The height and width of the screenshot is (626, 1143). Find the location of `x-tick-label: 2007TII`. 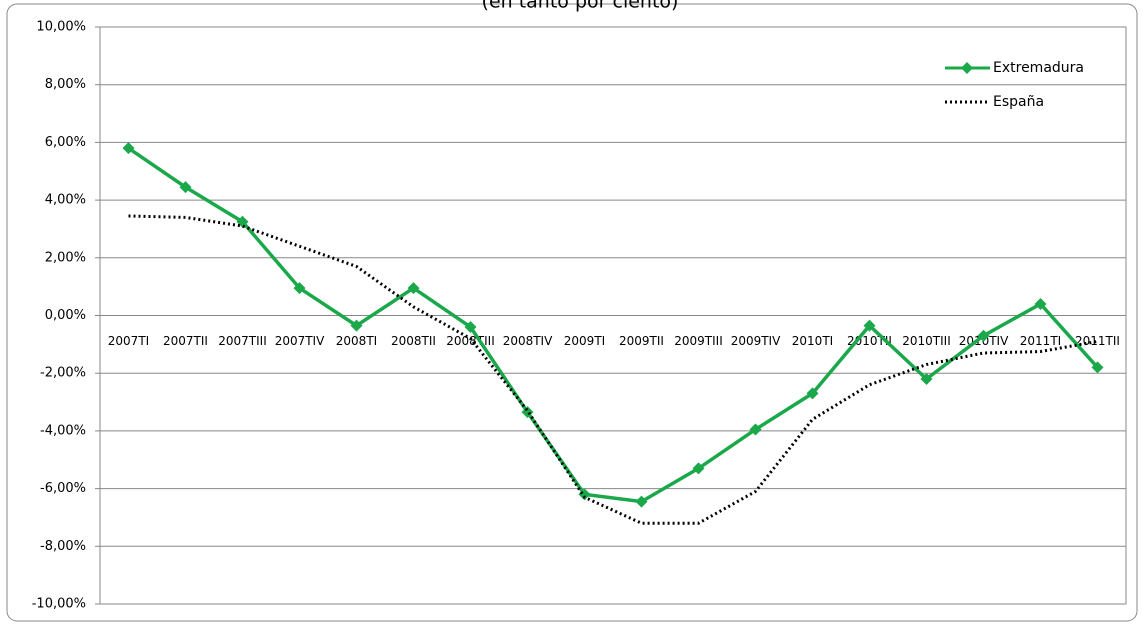

x-tick-label: 2007TII is located at coordinates (185, 341).